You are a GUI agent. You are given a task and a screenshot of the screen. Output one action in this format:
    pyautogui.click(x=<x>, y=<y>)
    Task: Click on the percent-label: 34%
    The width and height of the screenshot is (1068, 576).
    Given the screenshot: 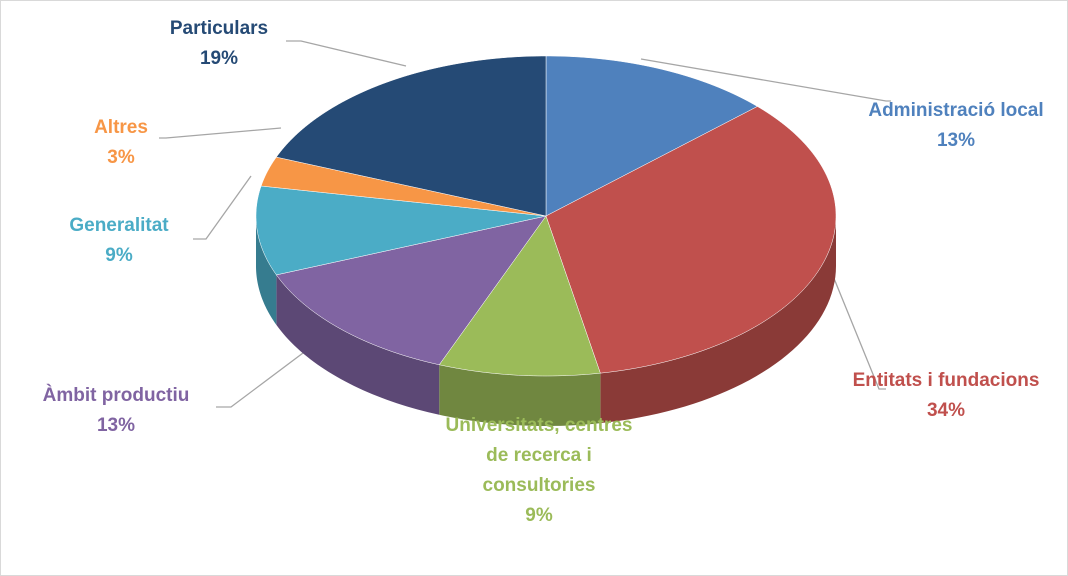 What is the action you would take?
    pyautogui.click(x=946, y=410)
    